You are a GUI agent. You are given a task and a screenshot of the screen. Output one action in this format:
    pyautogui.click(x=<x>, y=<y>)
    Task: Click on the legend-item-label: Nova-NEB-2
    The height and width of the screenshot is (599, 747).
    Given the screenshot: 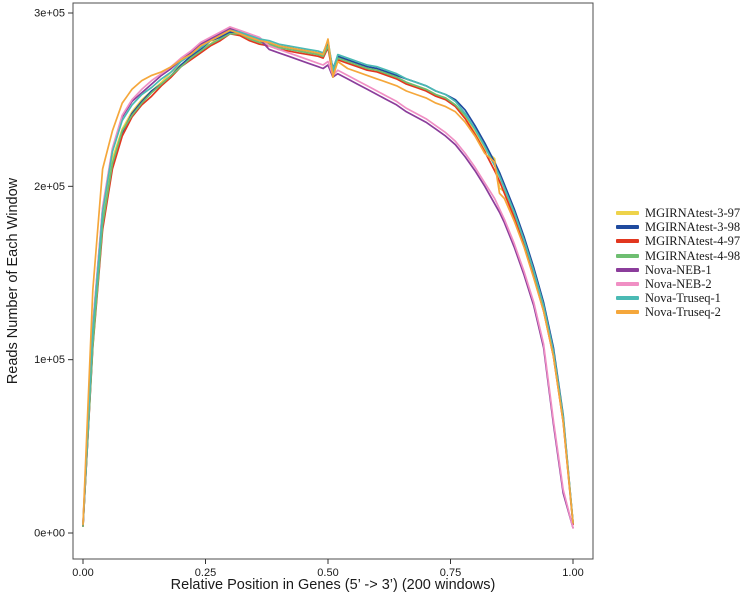 What is the action you would take?
    pyautogui.click(x=678, y=284)
    